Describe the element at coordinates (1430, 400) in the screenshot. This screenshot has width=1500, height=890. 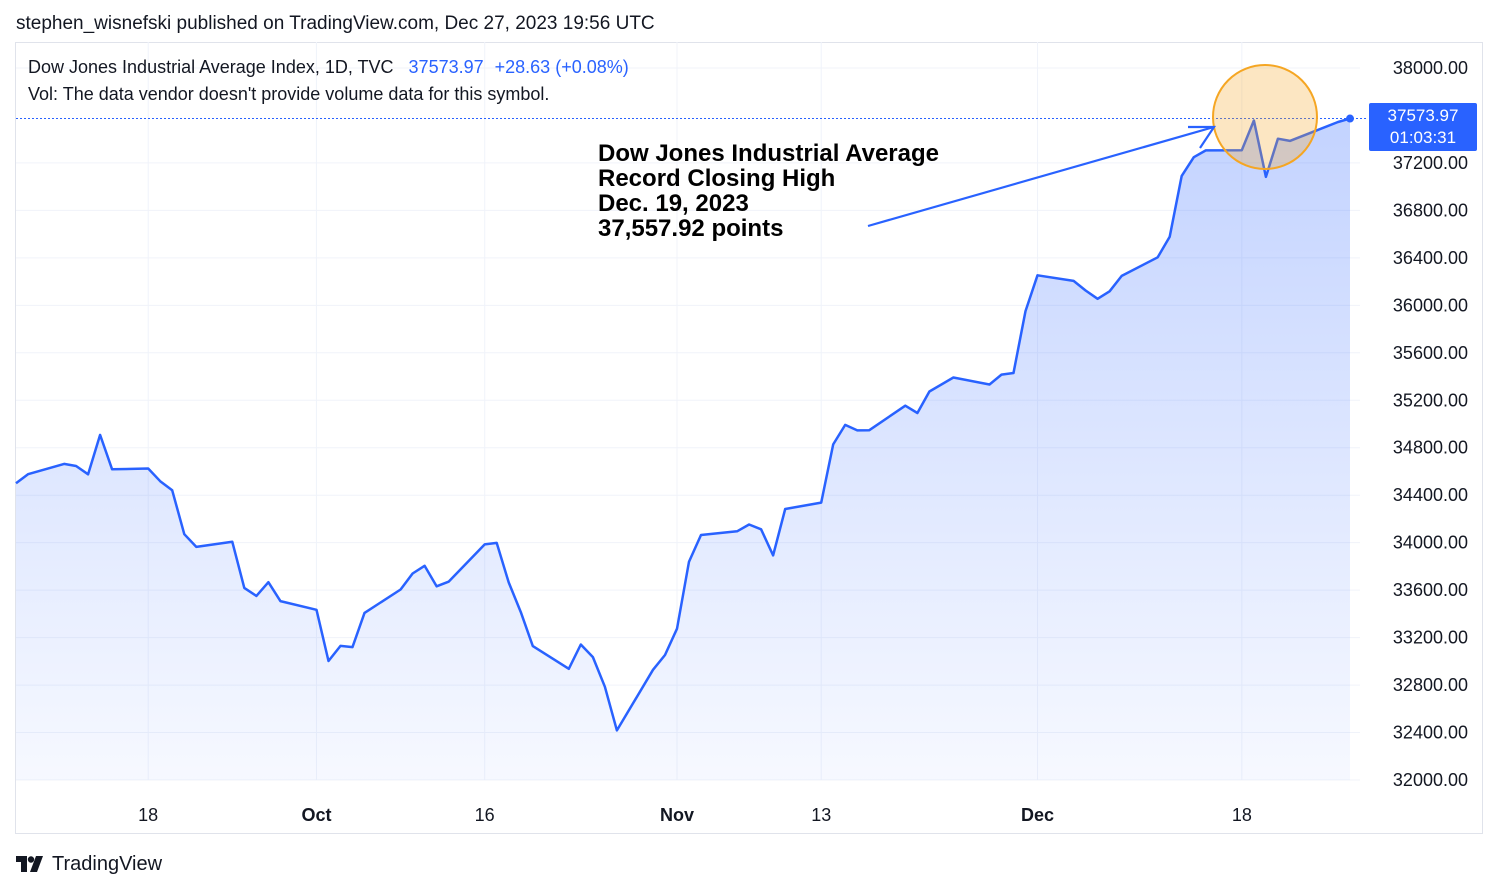
I see `y-tick-label: 35200.00` at that location.